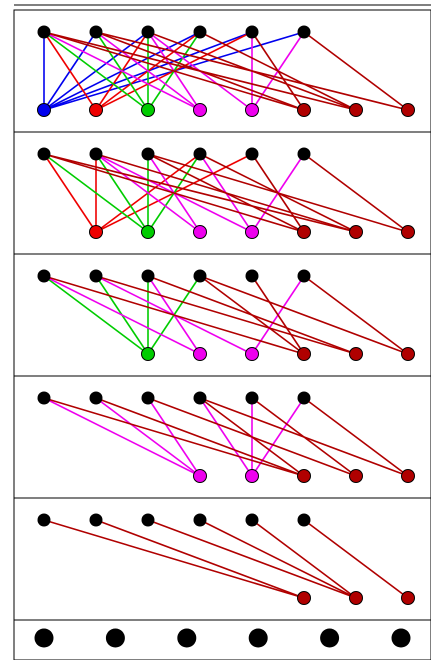 This screenshot has width=431, height=660. I want to click on final-frame, so click(222, 639).